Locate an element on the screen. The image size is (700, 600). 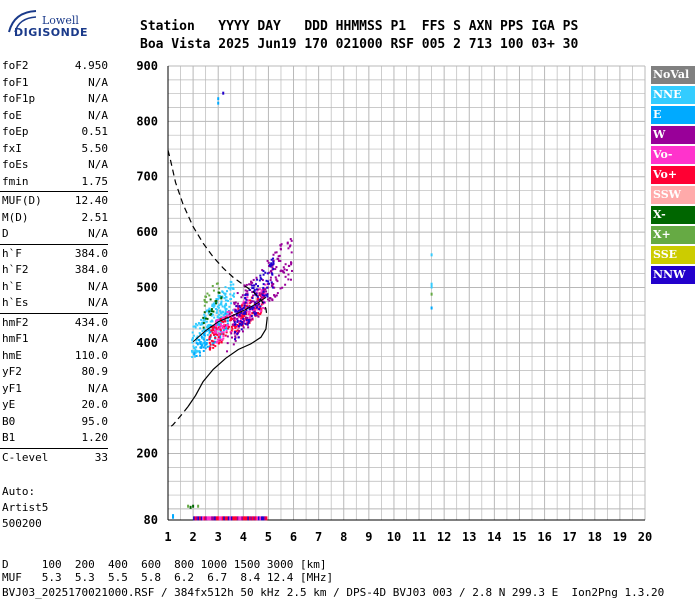
logo-arc-icon is located at coordinates (22, 21).